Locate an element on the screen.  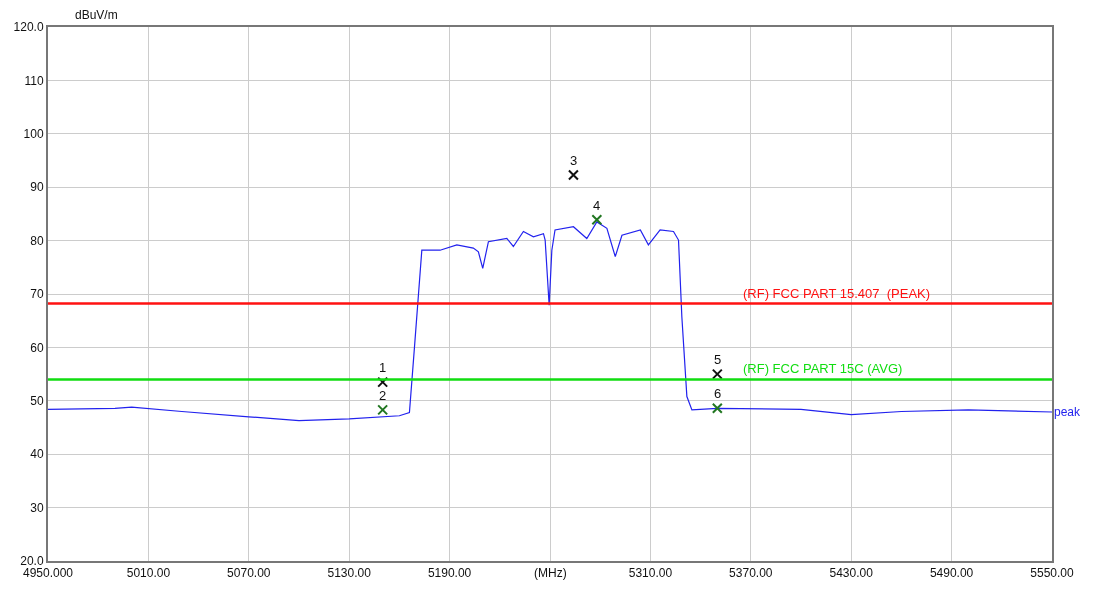
x-axis-title: (MHz) is located at coordinates (550, 573).